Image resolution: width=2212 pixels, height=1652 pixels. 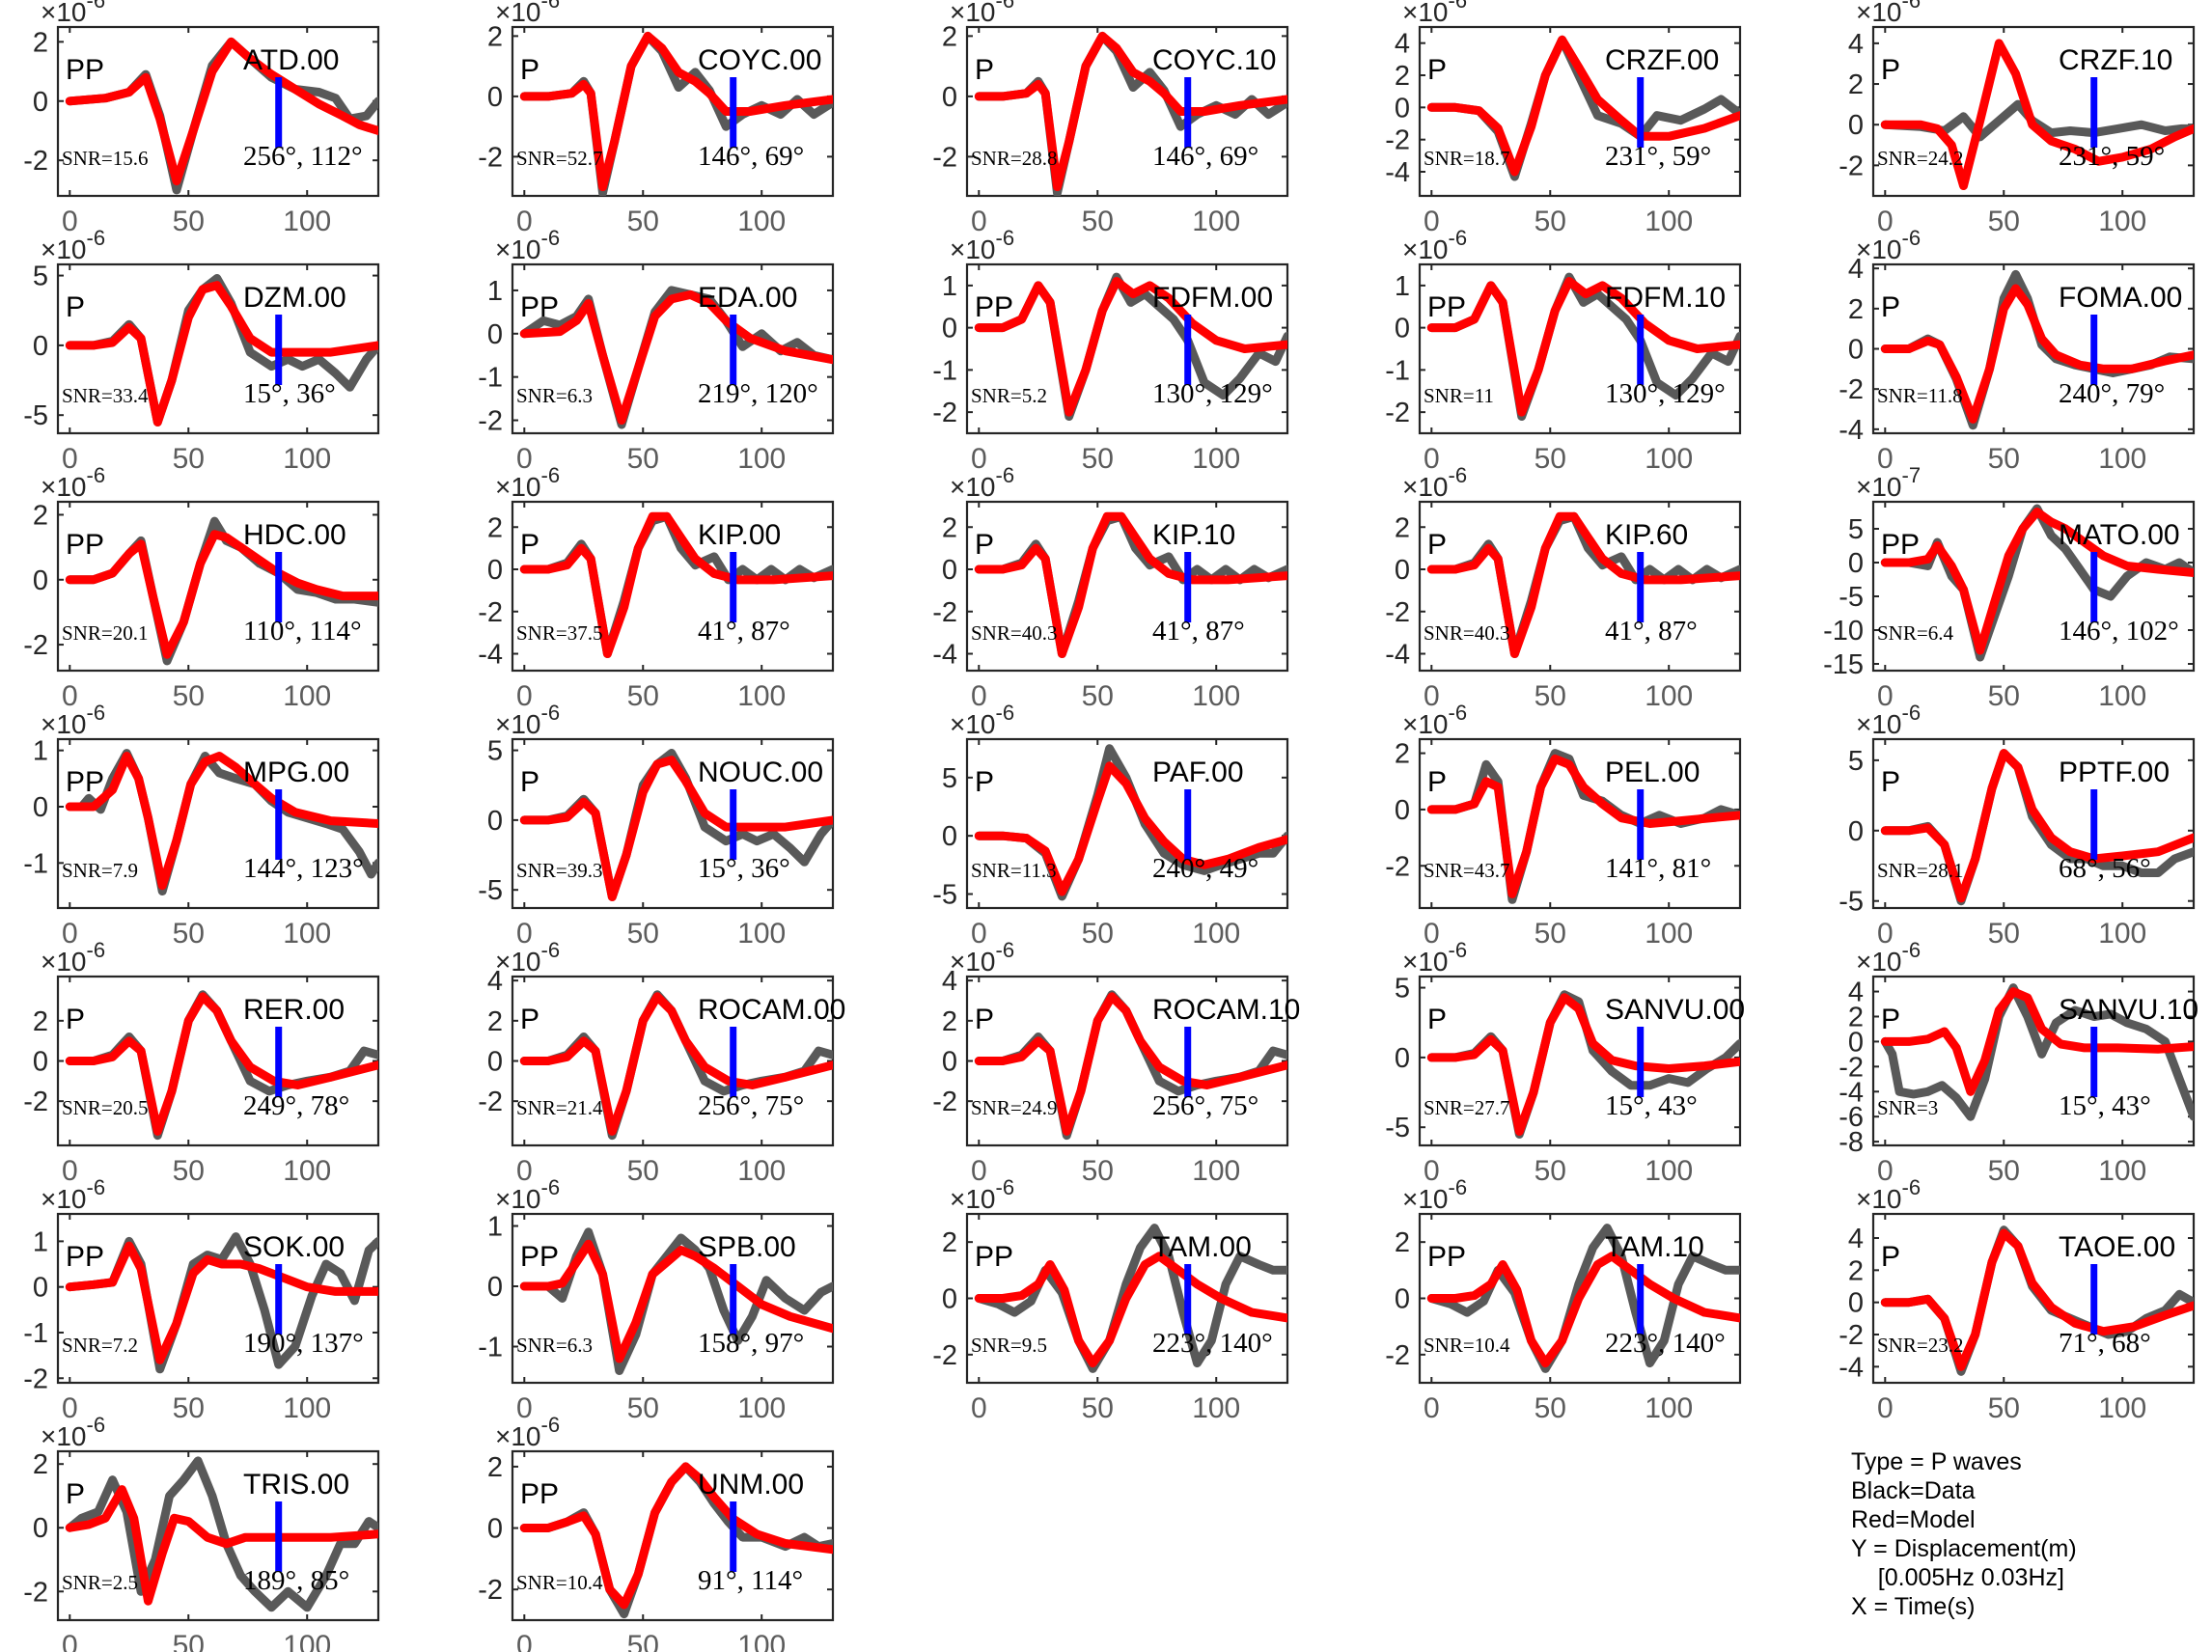 What do you see at coordinates (1212, 298) in the screenshot?
I see `station-label: FDFM.00` at bounding box center [1212, 298].